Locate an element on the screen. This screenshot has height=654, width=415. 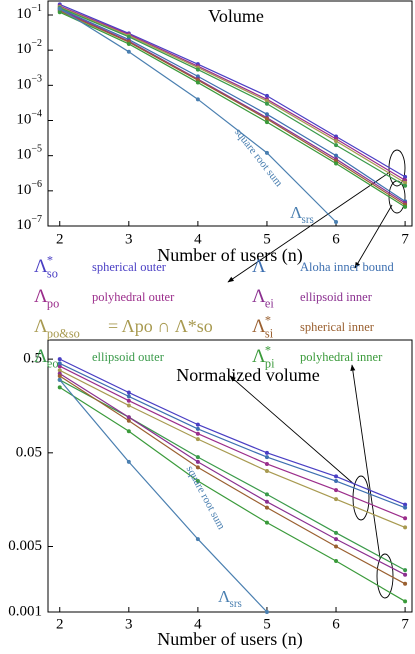
y-tick-label: 10⁻⁶ is located at coordinates (29, 188).